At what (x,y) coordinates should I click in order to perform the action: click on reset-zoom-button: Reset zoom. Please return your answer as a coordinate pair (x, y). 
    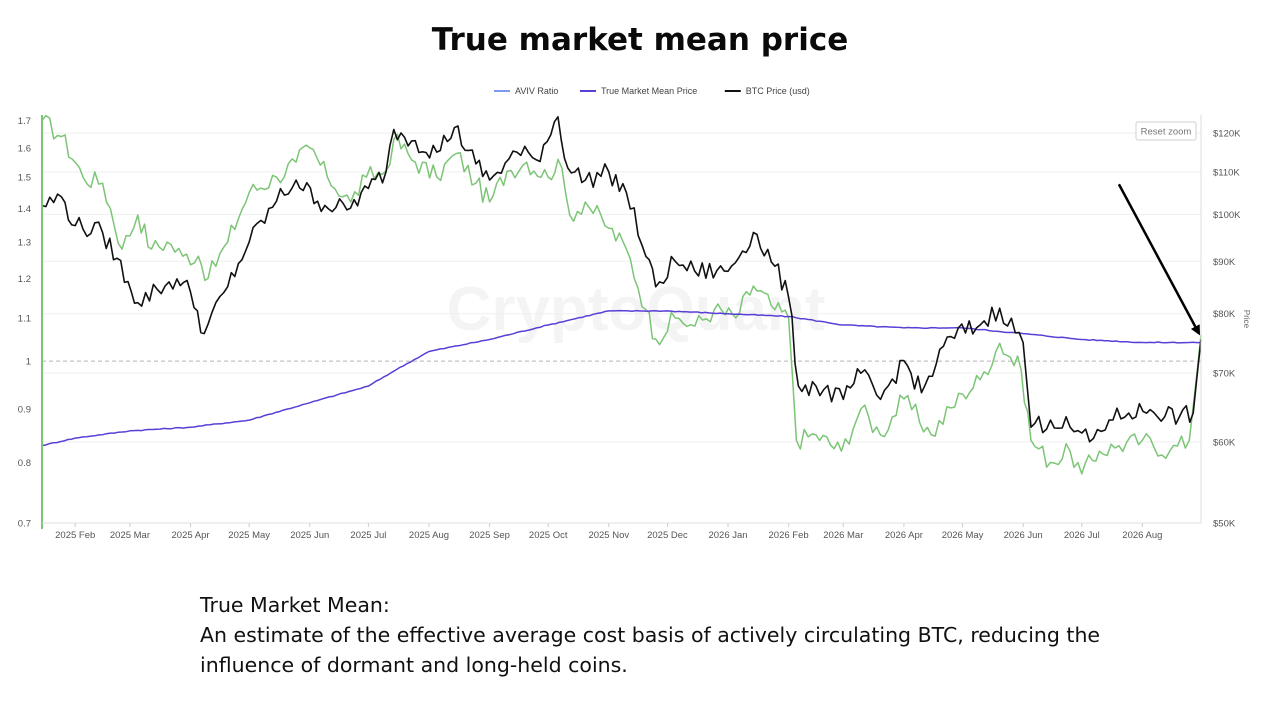
    Looking at the image, I should click on (1166, 131).